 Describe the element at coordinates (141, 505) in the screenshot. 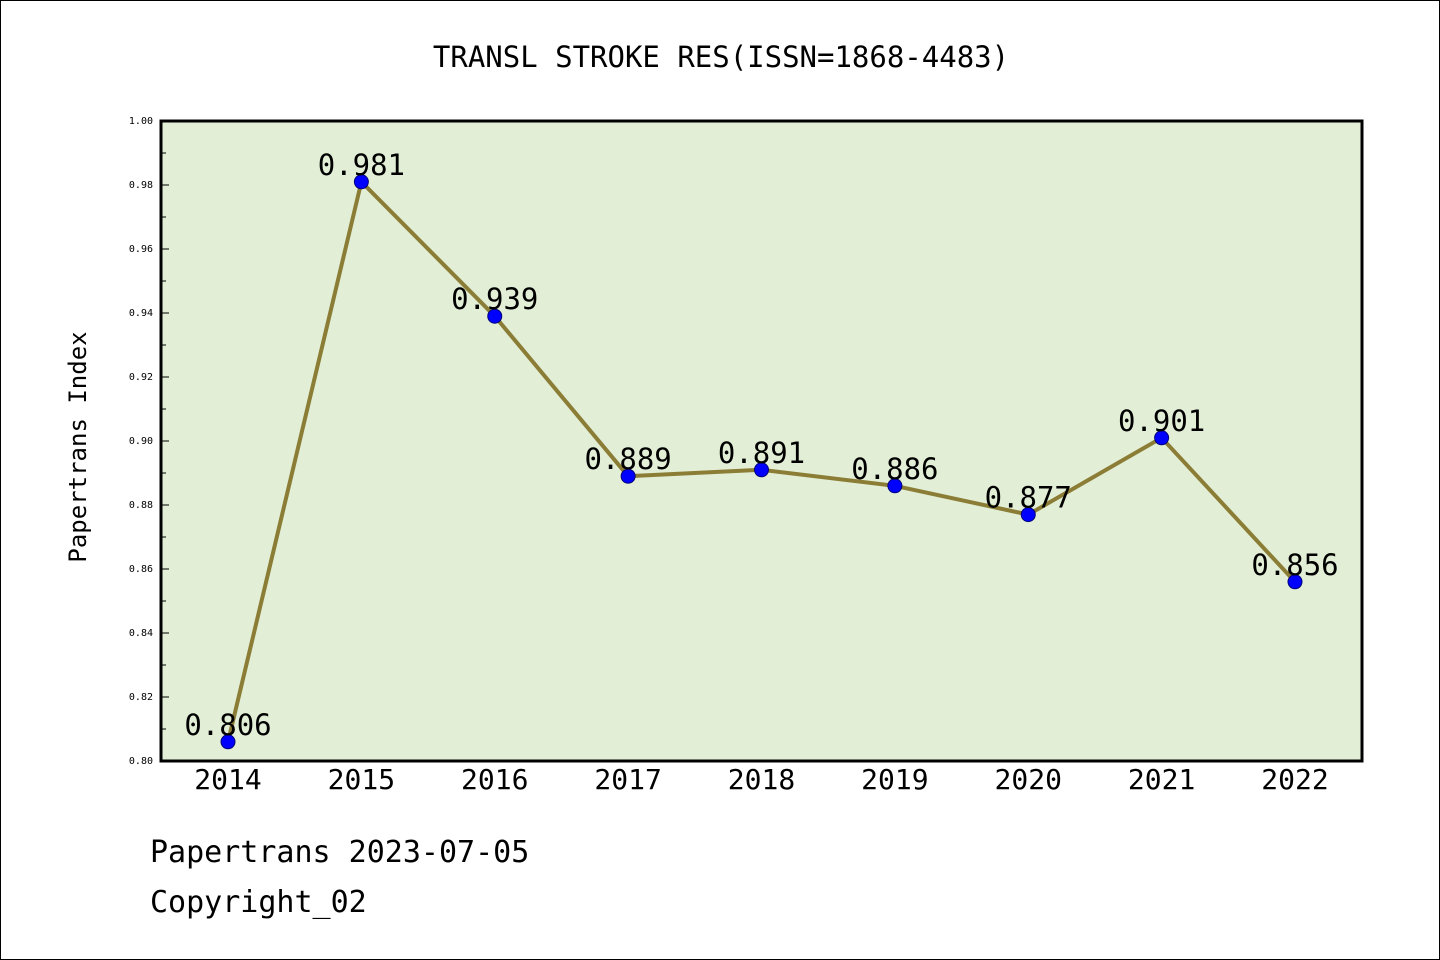

I see `y-tick-label: 0.88` at that location.